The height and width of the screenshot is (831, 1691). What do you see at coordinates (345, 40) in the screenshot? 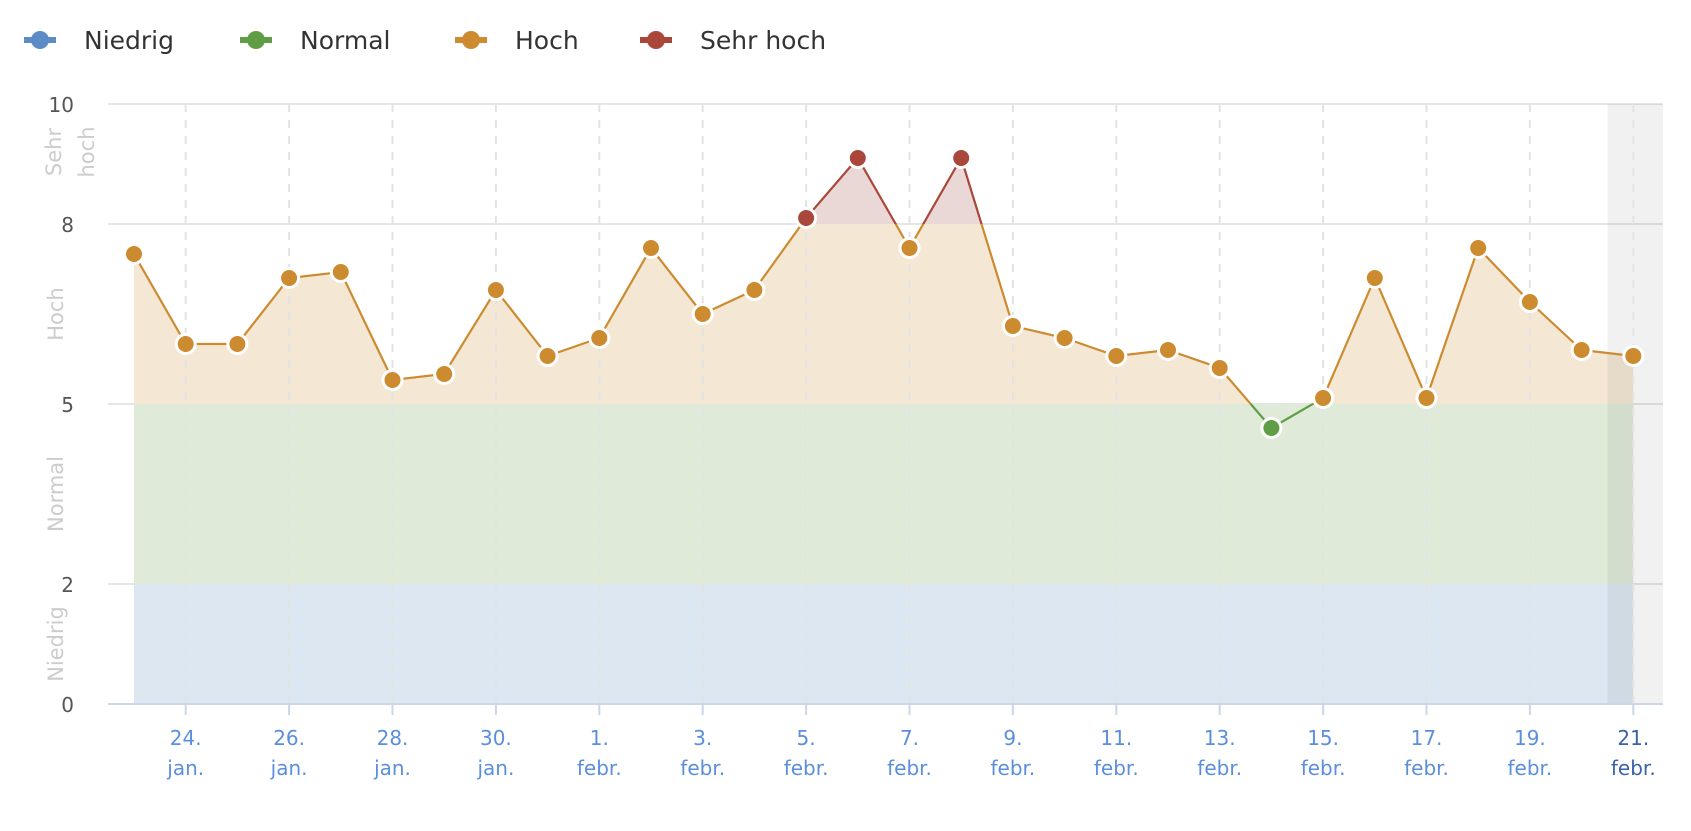
I see `legend-label: Normal` at bounding box center [345, 40].